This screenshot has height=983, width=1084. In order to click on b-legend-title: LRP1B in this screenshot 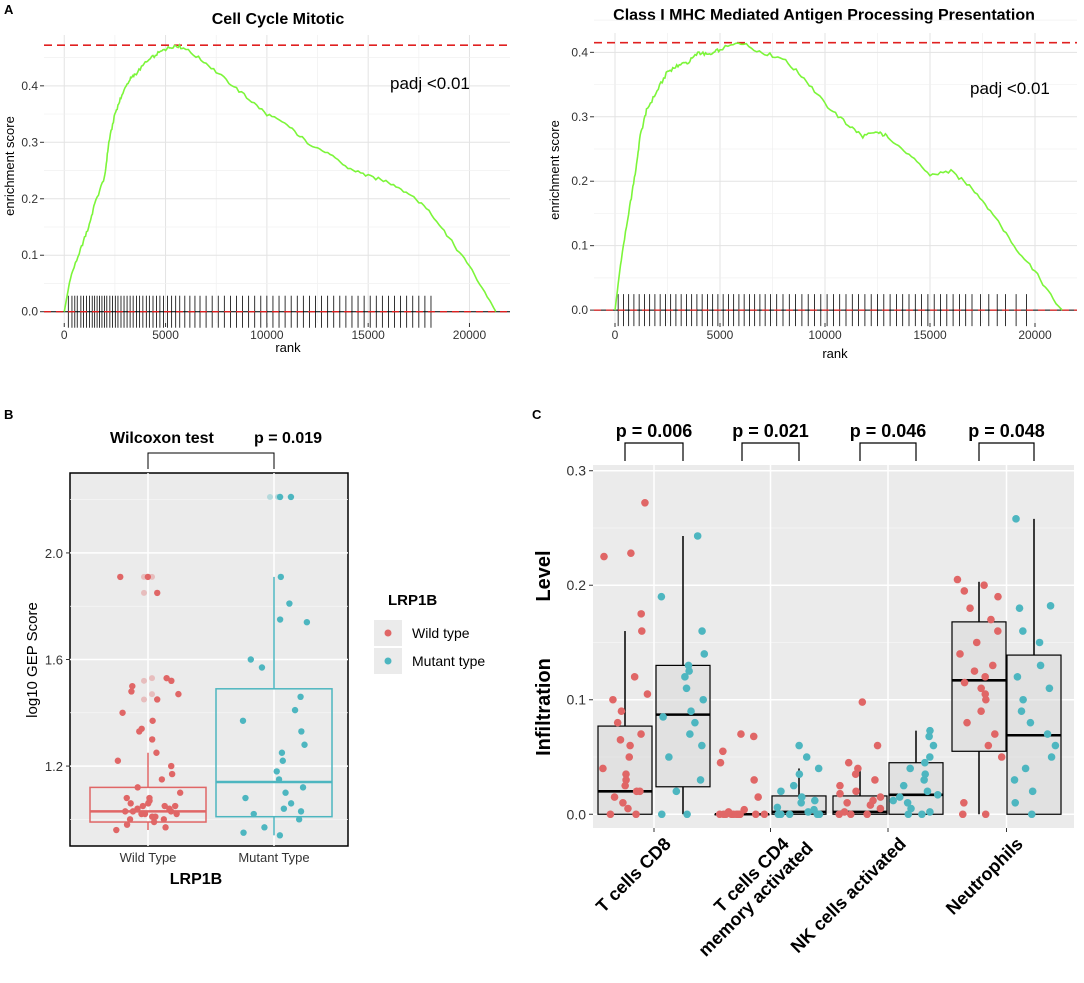, I will do `click(412, 600)`.